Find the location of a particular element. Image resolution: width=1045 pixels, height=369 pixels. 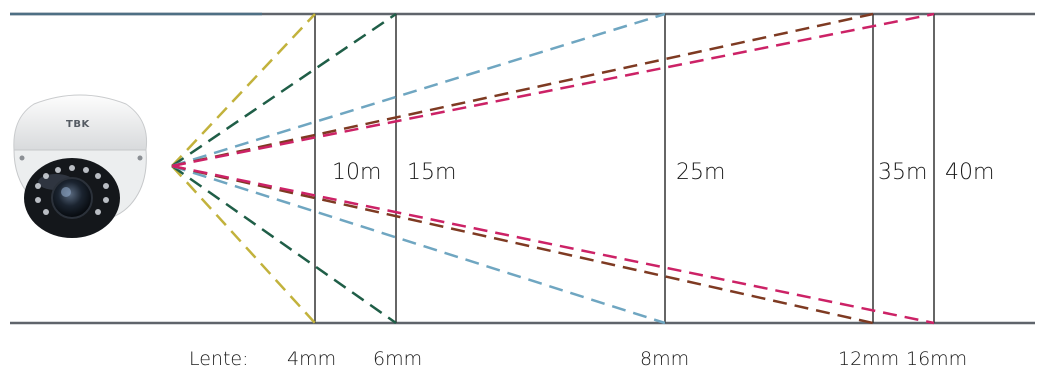

lens-prefix-label: Lente: is located at coordinates (219, 358).